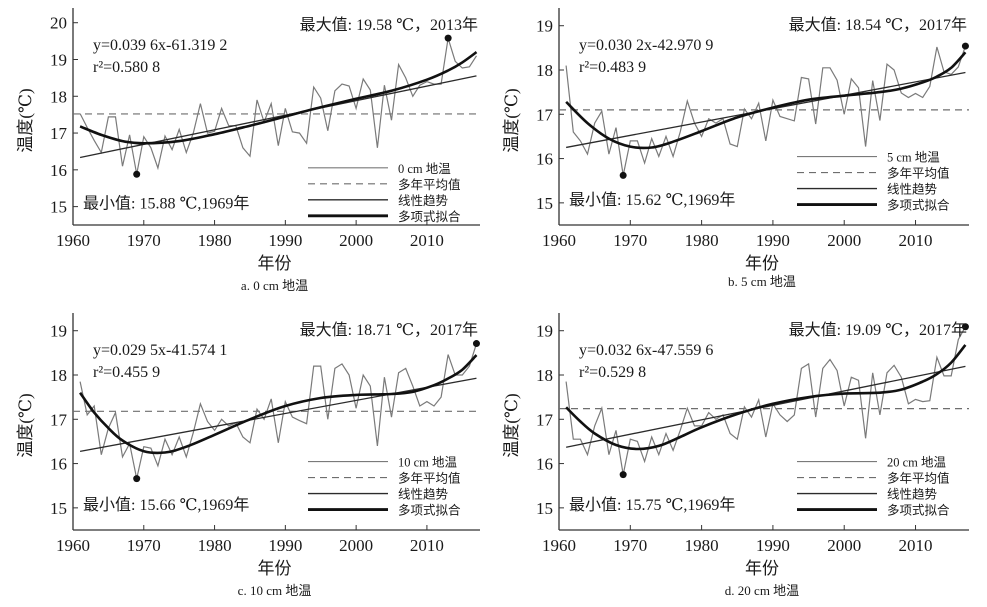 This screenshot has height=607, width=987. What do you see at coordinates (160, 45) in the screenshot?
I see `regression-equation: y=0.039 6x-61.319 2` at bounding box center [160, 45].